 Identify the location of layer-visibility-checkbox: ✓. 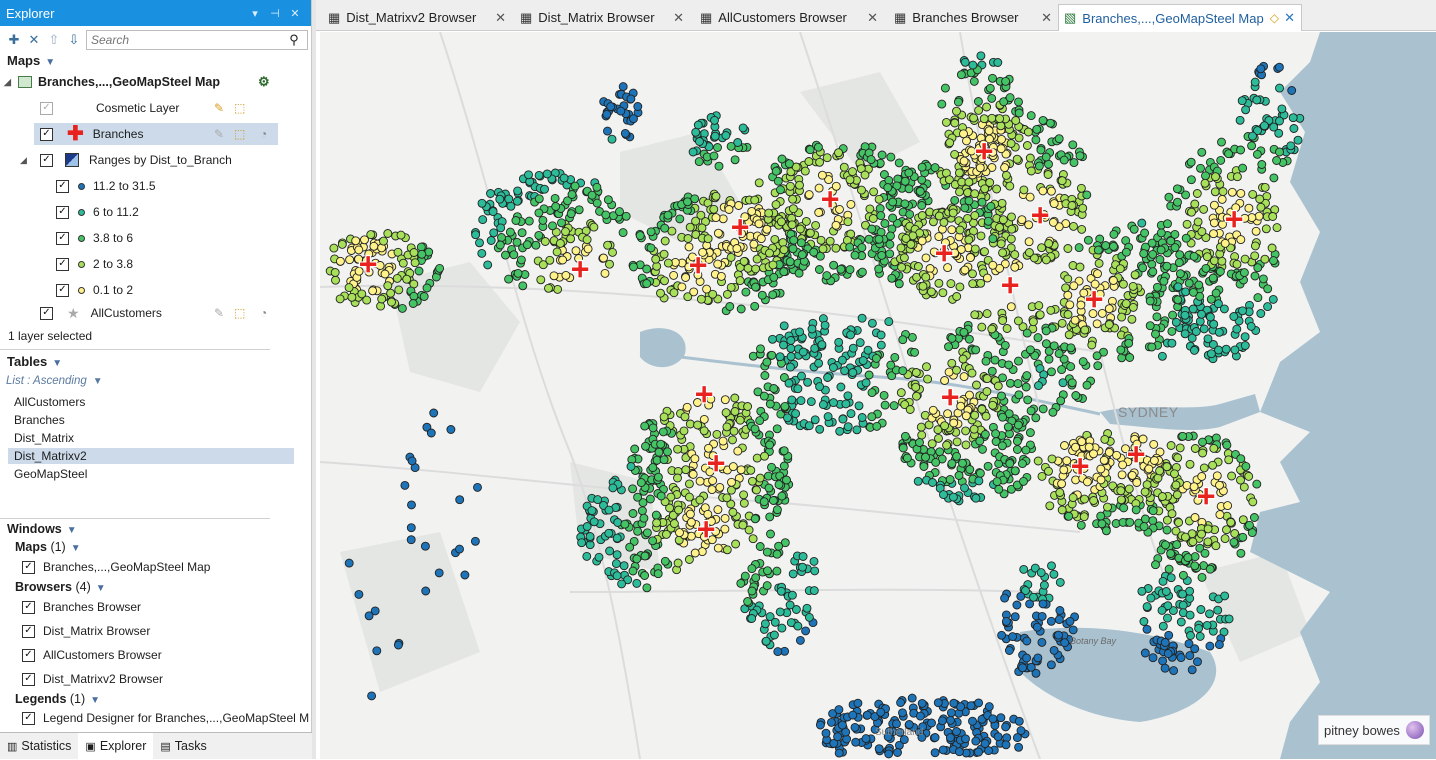
(46, 134).